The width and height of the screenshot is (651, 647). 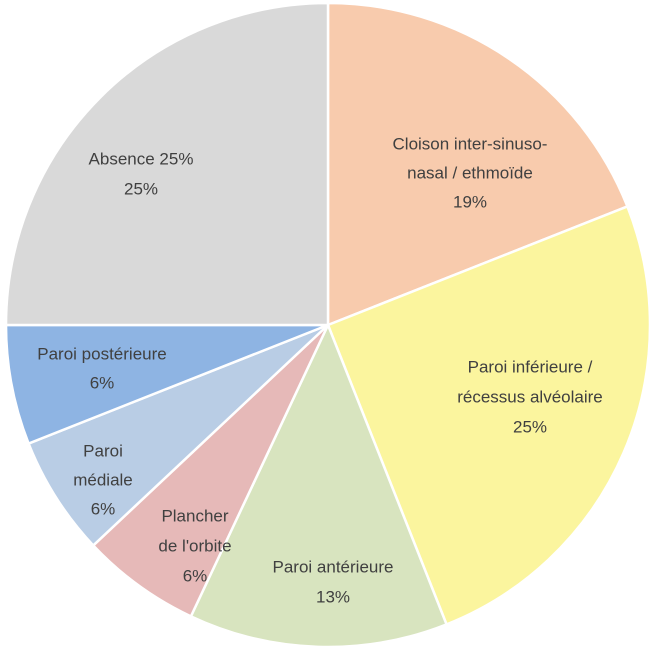 I want to click on slice-label: Absence 25%, so click(x=141, y=158).